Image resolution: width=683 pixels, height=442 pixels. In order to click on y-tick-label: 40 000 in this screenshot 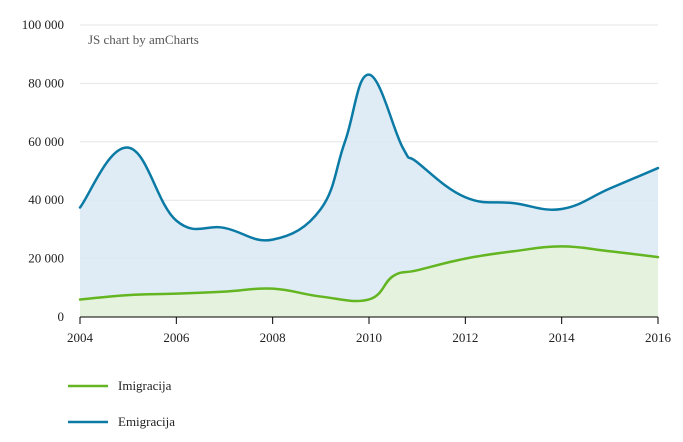, I will do `click(46, 199)`.